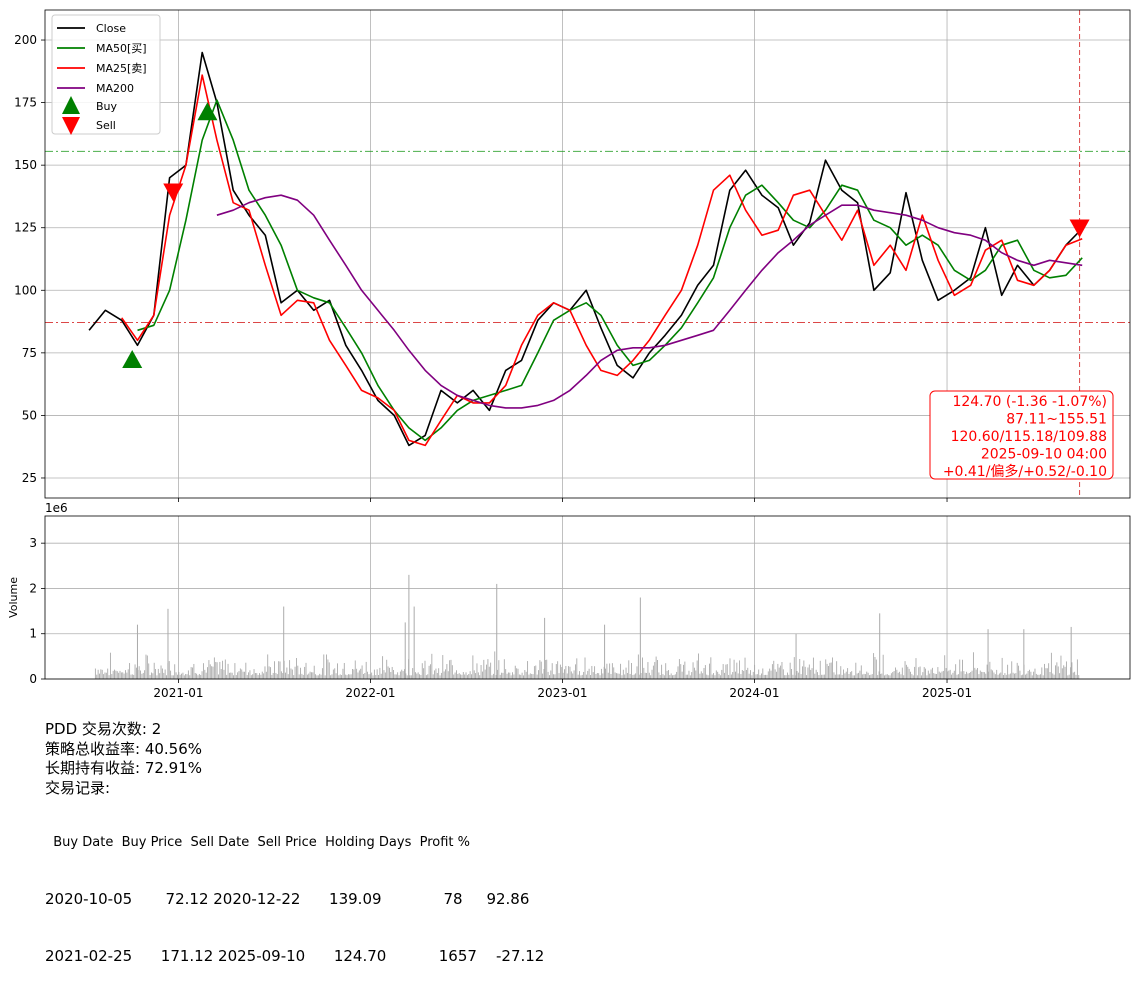  What do you see at coordinates (78, 787) in the screenshot?
I see `records-label: 交易记录:` at bounding box center [78, 787].